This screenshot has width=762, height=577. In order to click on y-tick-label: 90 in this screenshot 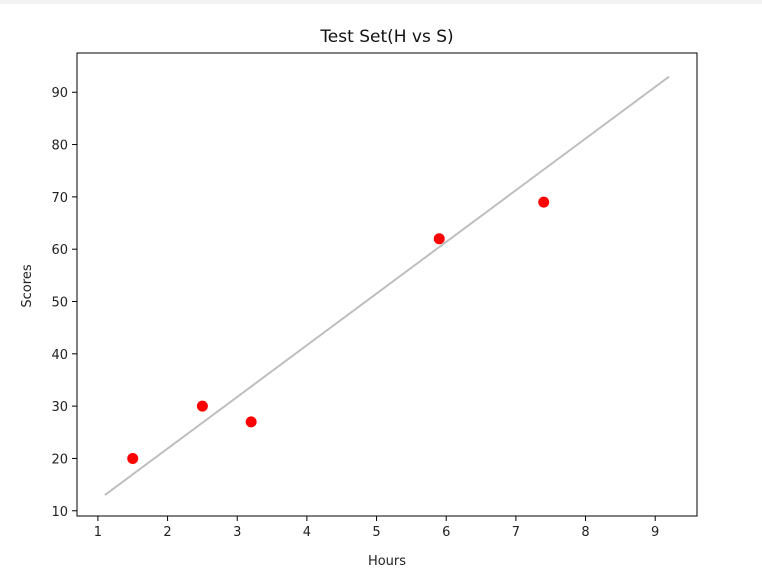, I will do `click(59, 93)`.